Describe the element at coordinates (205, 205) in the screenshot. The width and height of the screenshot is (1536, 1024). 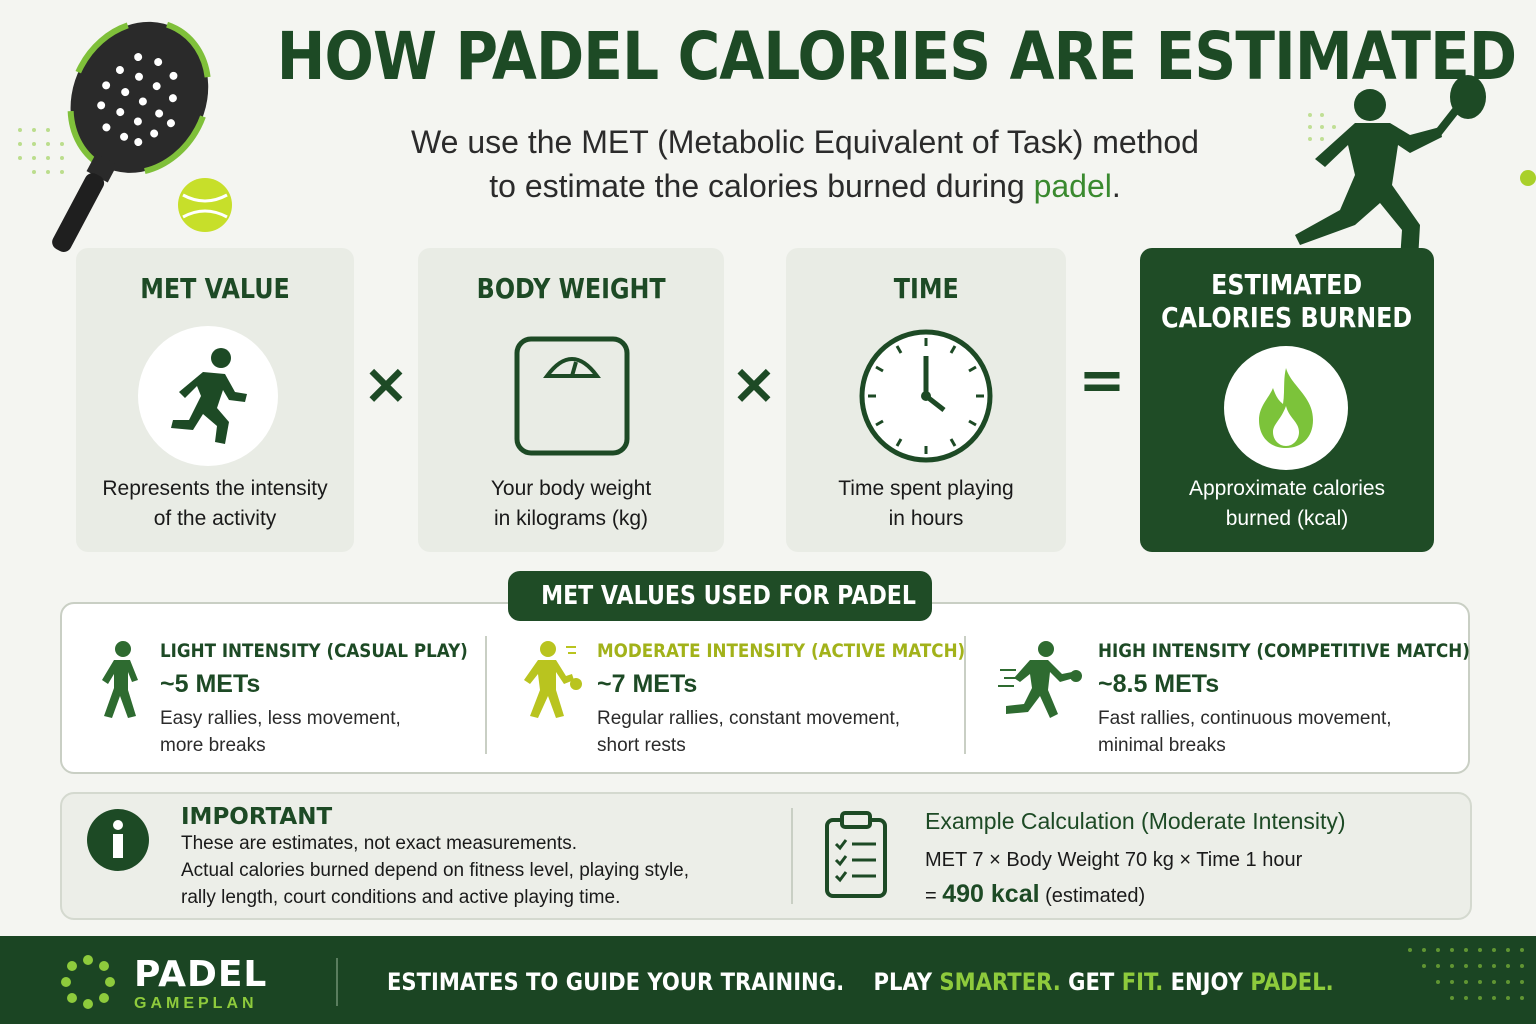
I see `ball-icon` at that location.